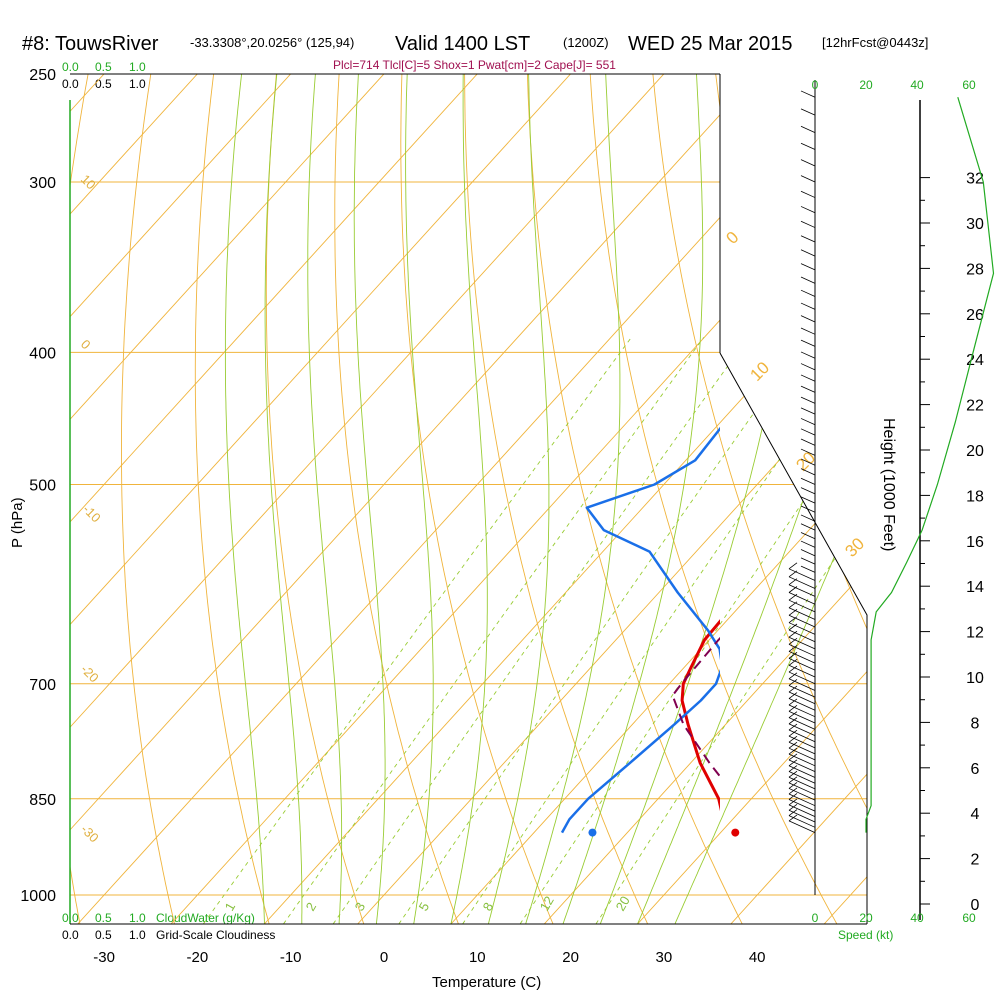  I want to click on height-axis-title: Height (1000 Feet), so click(888, 484).